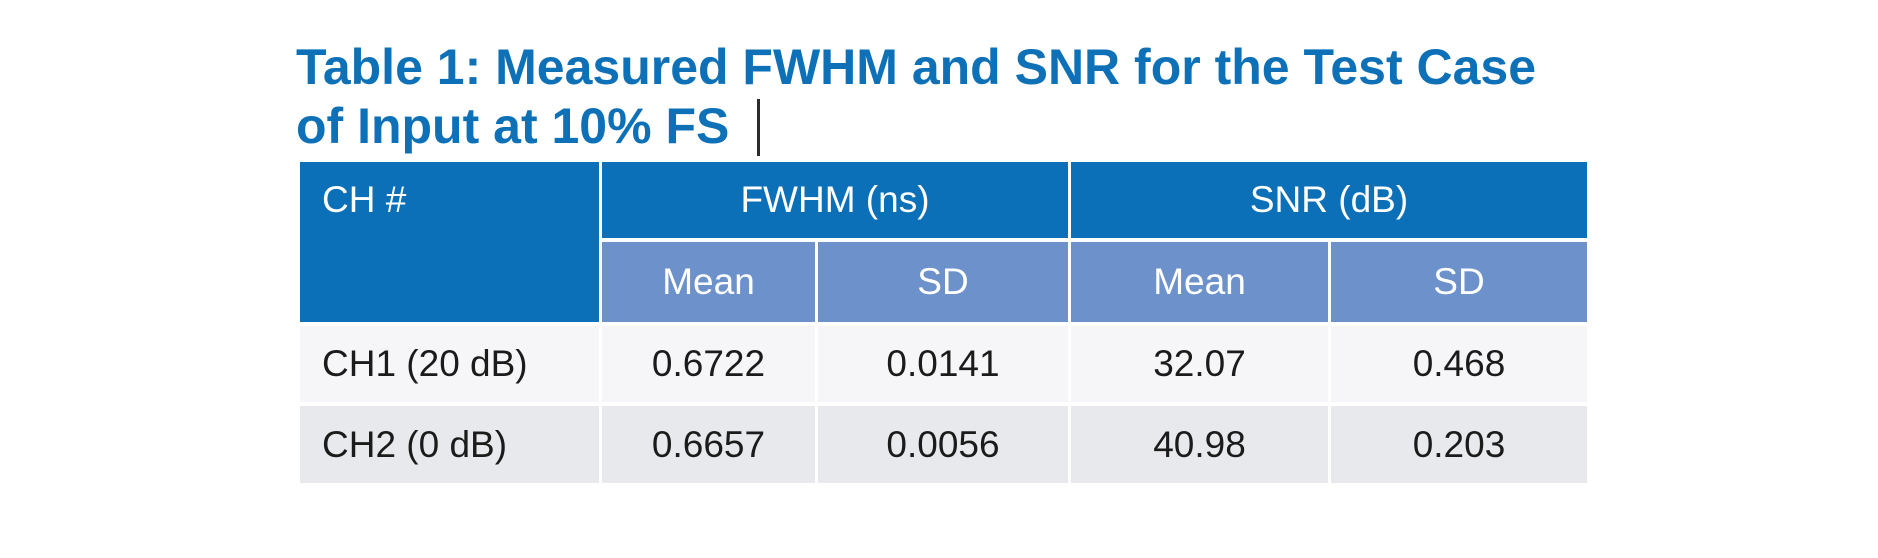 The width and height of the screenshot is (1878, 558). What do you see at coordinates (943, 364) in the screenshot?
I see `row-ch1-fwhm-sd: 0.0141` at bounding box center [943, 364].